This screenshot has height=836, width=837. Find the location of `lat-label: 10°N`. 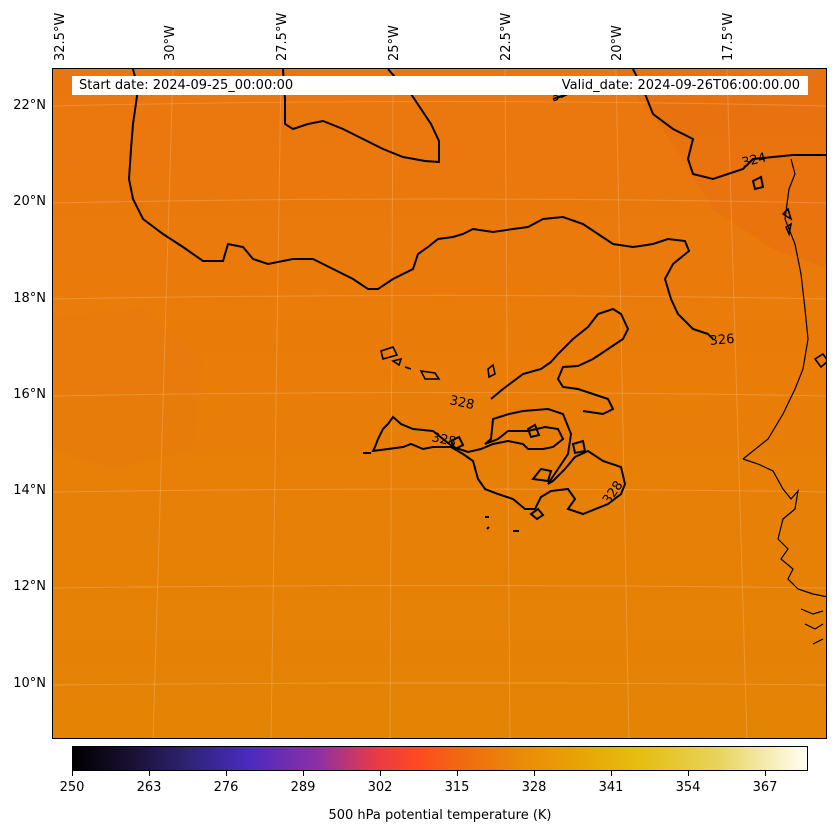

lat-label: 10°N is located at coordinates (29, 683).